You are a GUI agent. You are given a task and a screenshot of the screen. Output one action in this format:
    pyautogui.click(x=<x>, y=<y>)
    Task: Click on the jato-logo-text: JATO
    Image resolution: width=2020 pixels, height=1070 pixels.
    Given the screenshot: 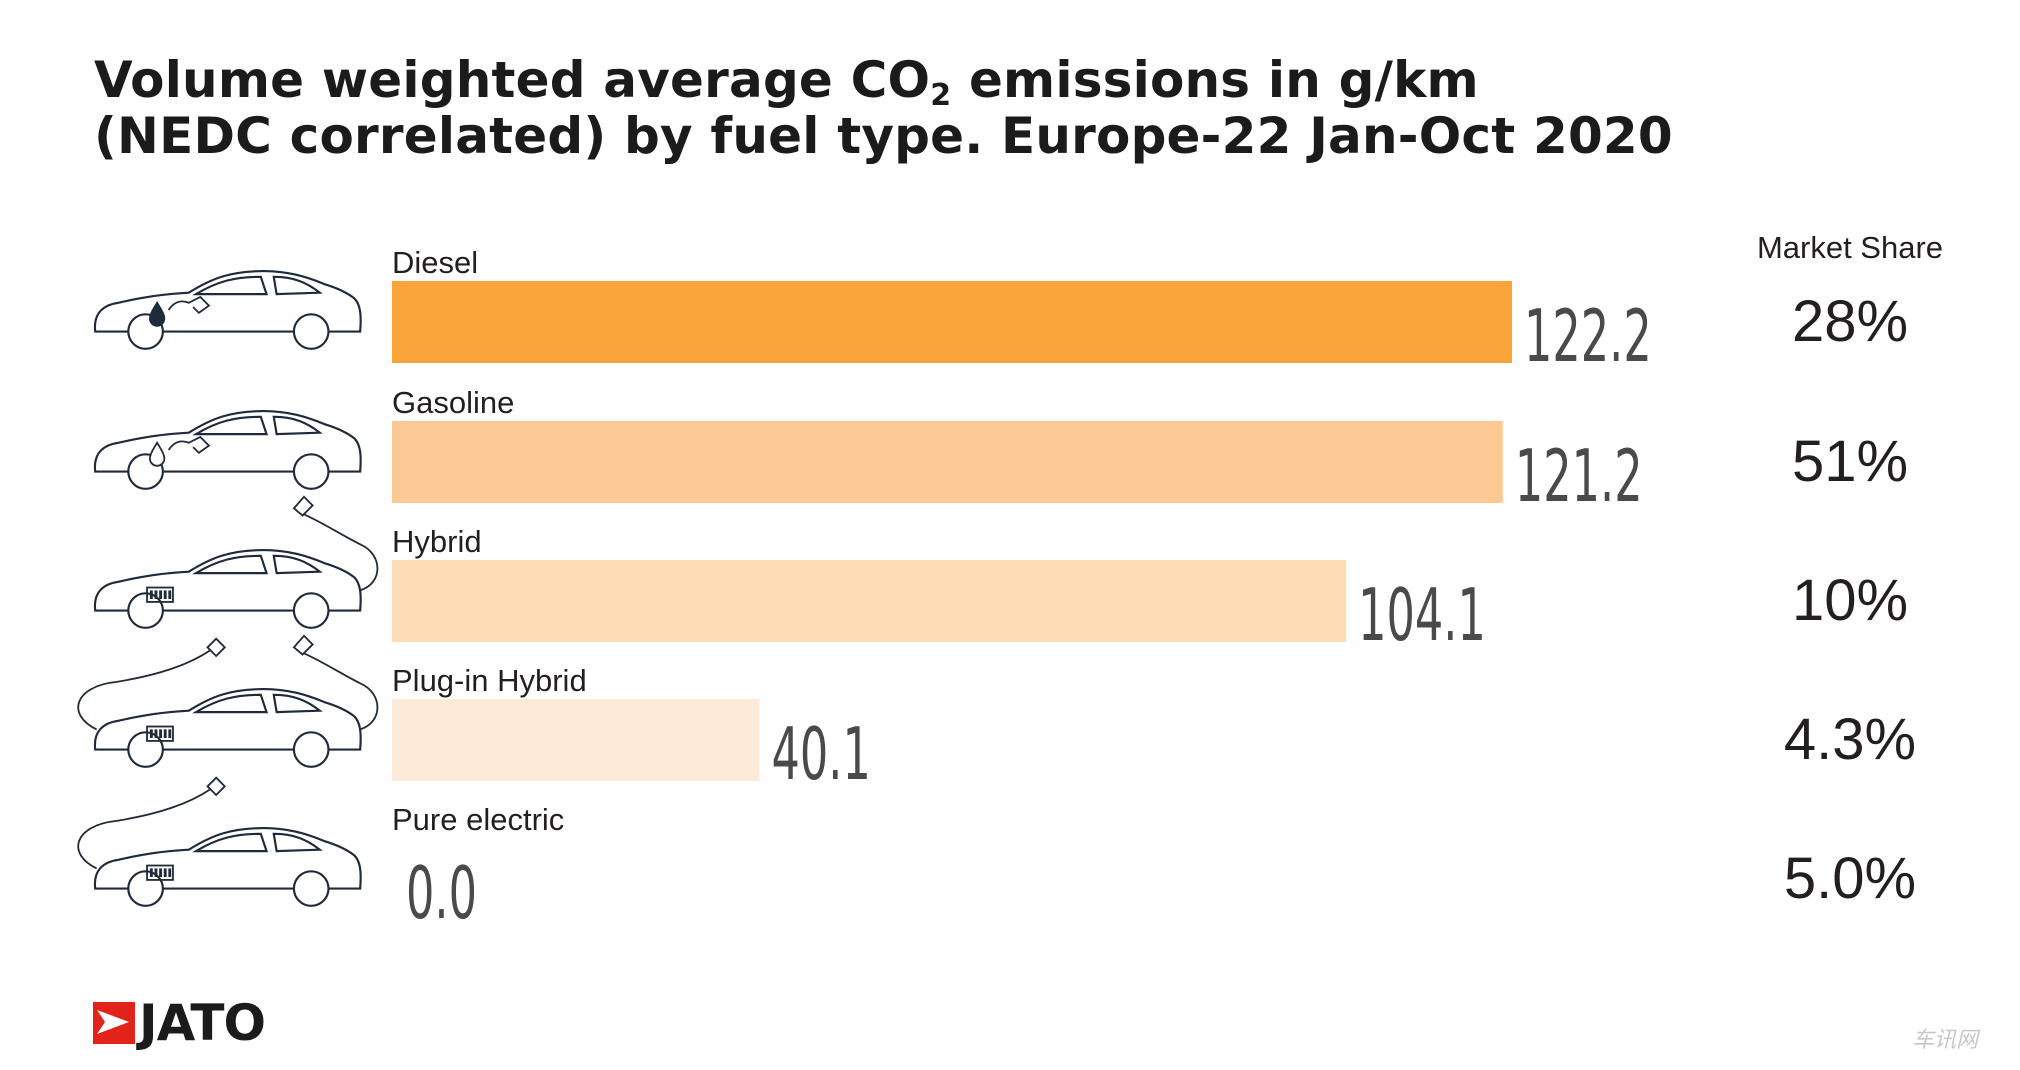 What is the action you would take?
    pyautogui.click(x=202, y=1023)
    